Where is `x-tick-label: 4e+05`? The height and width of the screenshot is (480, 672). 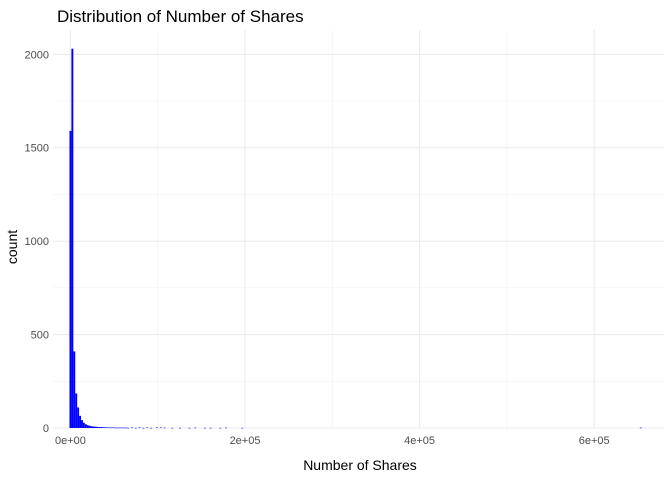
x-tick-label: 4e+05 is located at coordinates (419, 441).